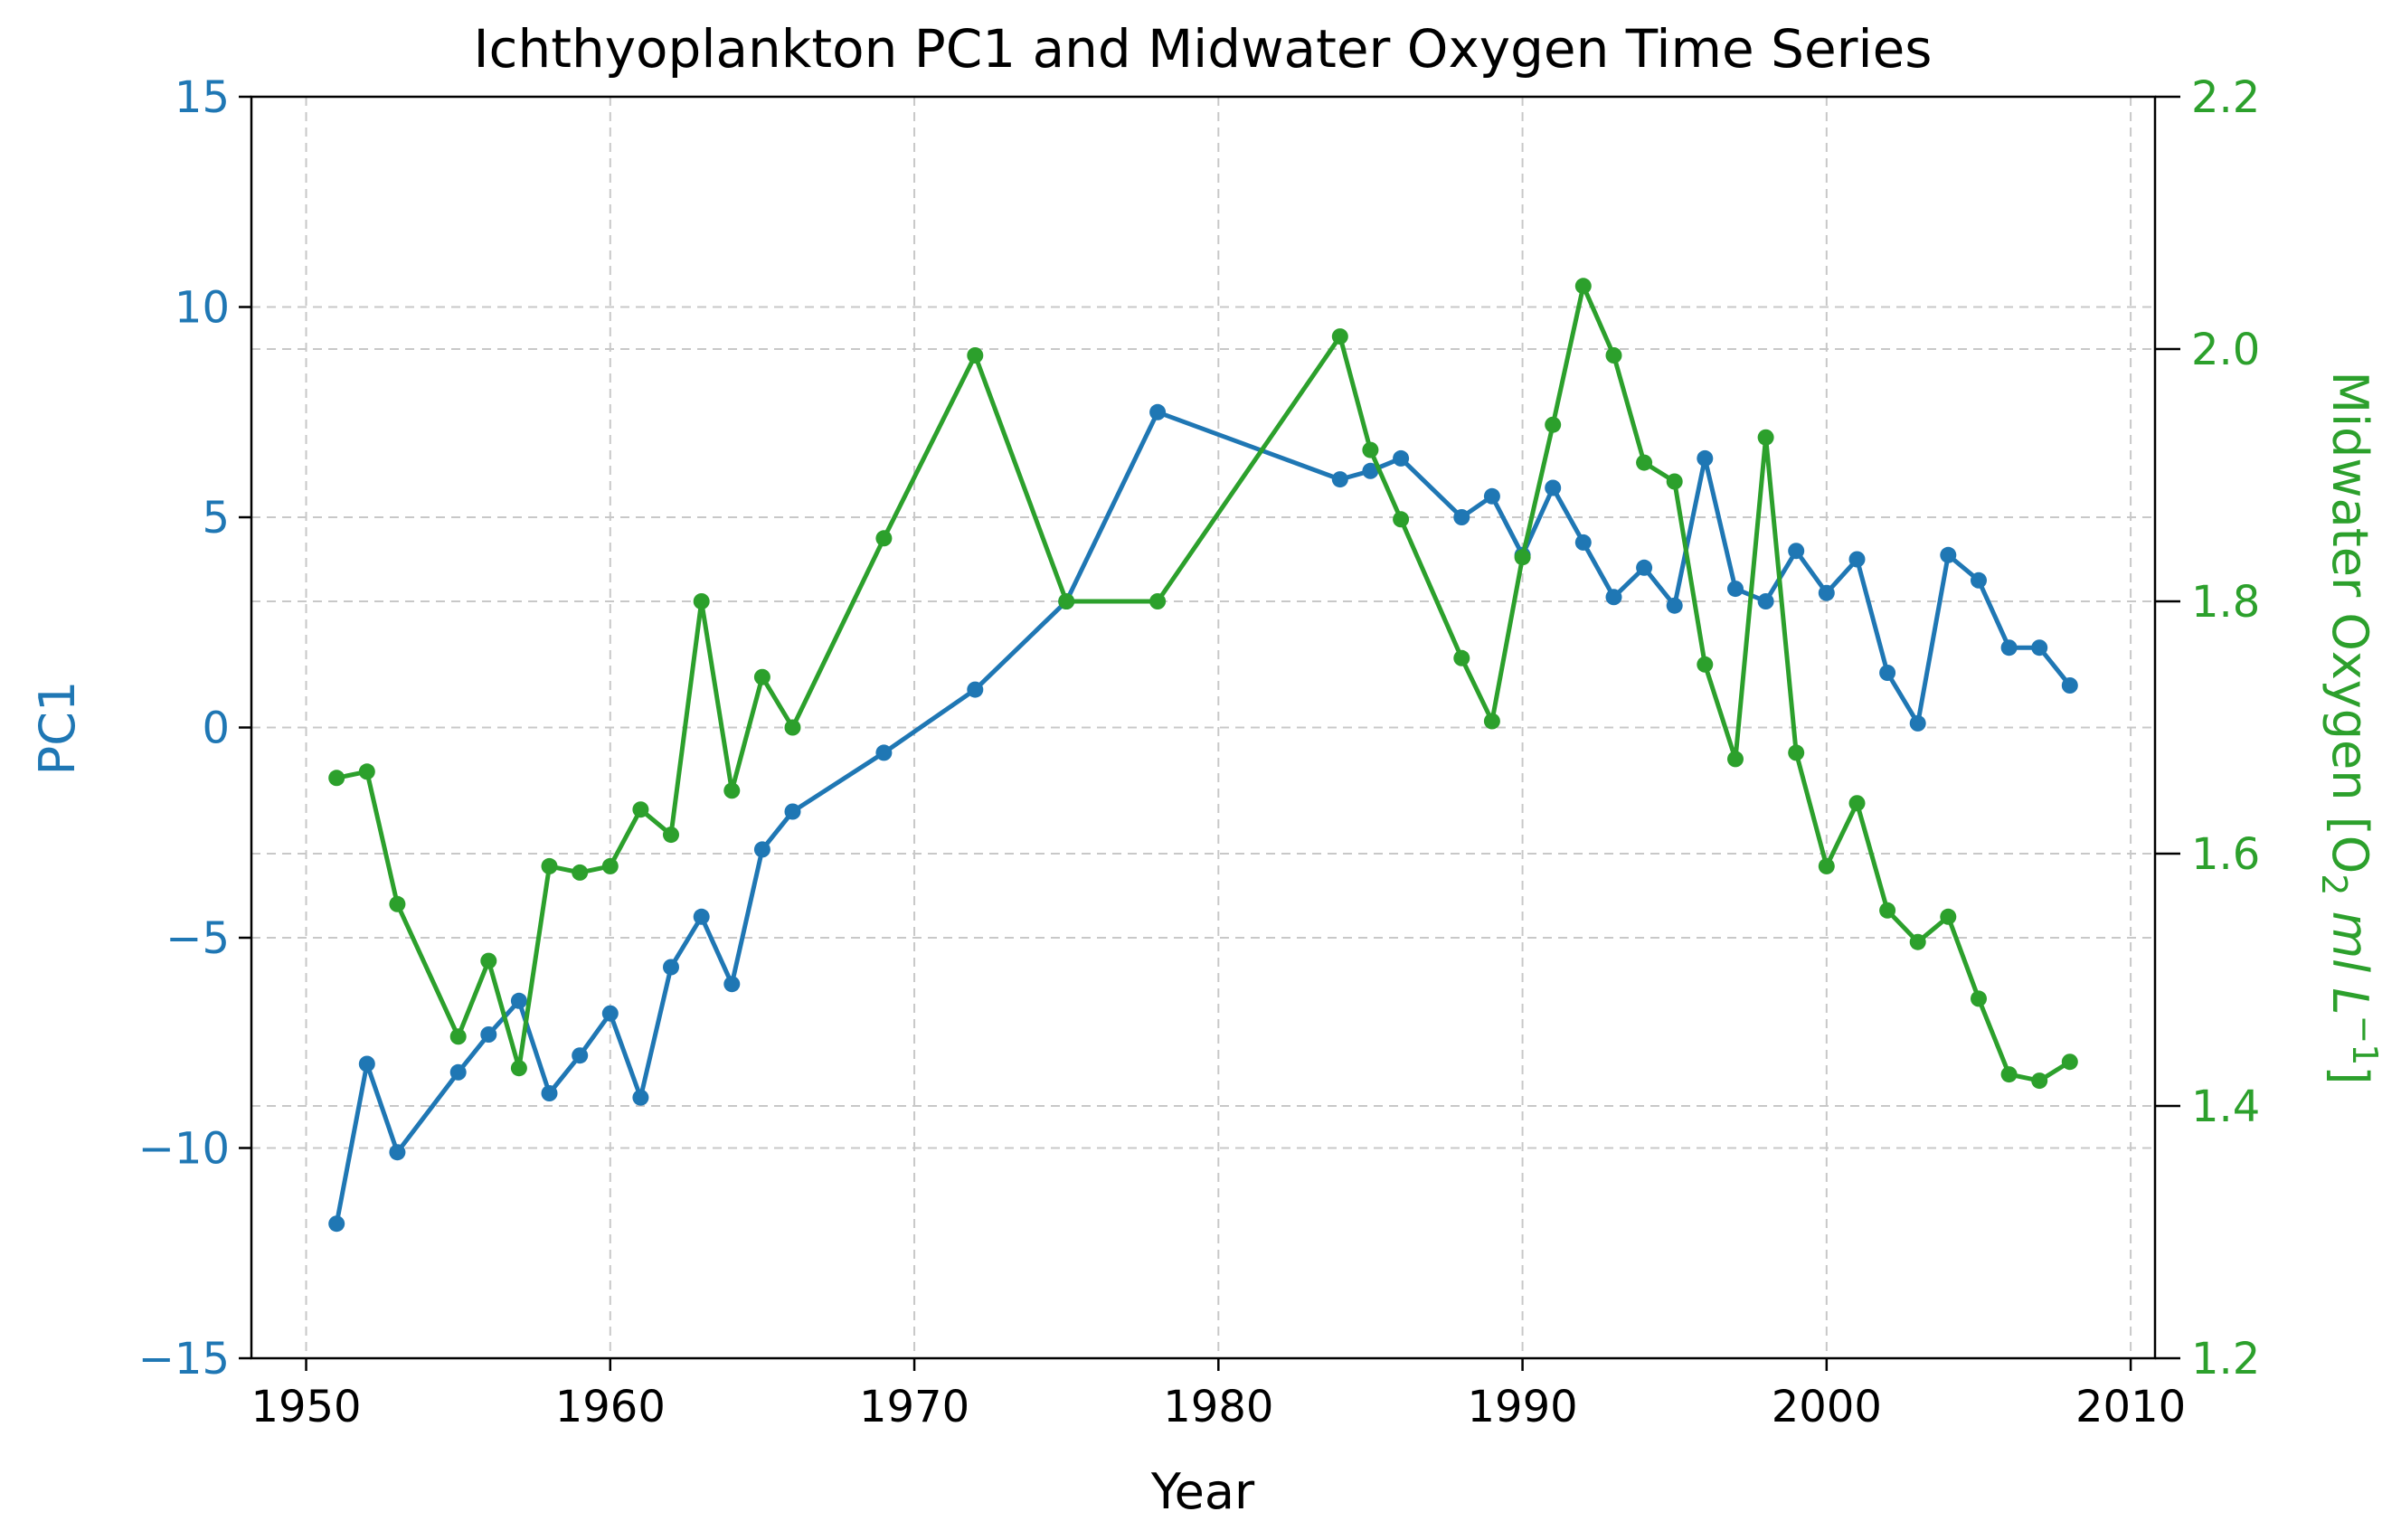 Image resolution: width=2401 pixels, height=1540 pixels. I want to click on left-tick-label: 10, so click(202, 308).